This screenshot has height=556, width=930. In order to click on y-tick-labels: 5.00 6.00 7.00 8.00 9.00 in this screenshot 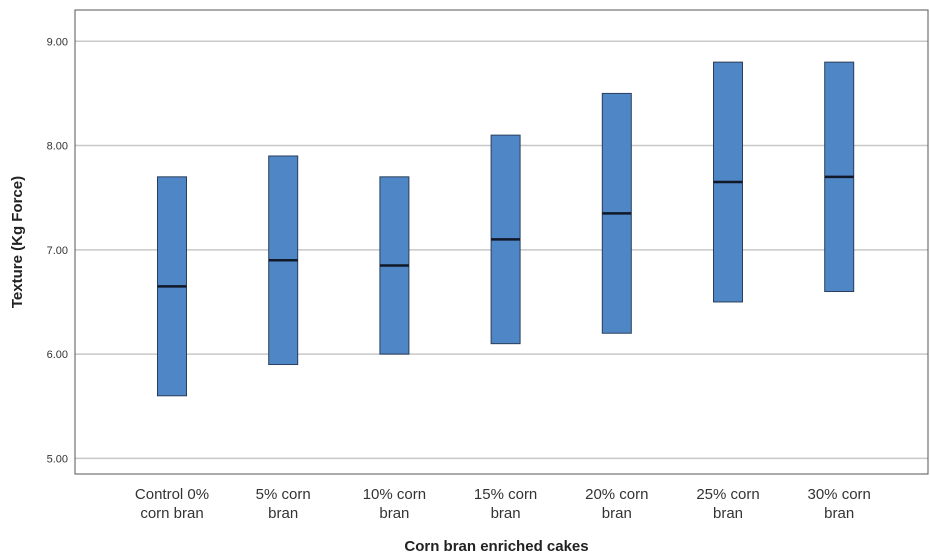, I will do `click(57, 250)`.